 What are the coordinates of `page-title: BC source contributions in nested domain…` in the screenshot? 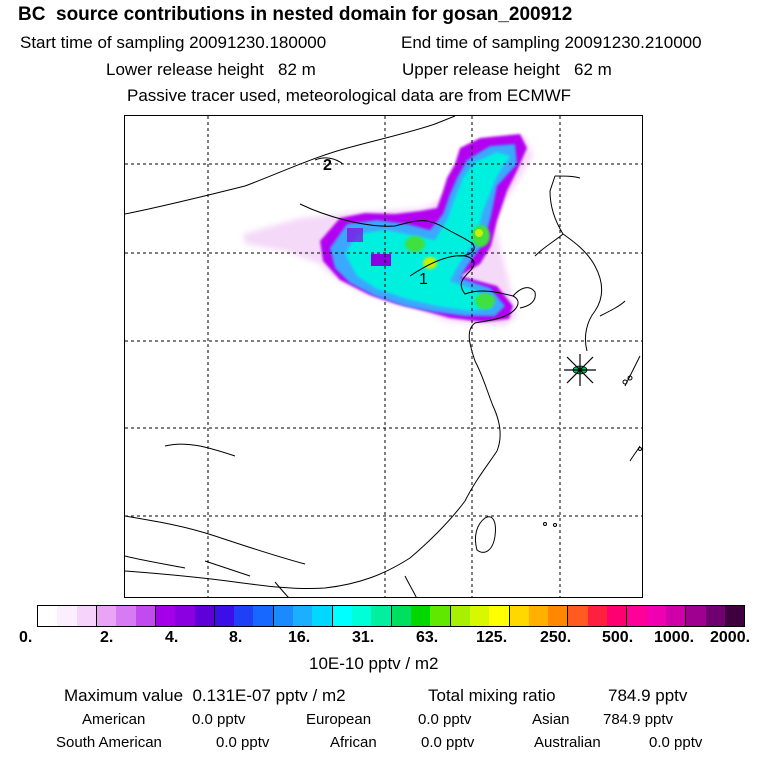 It's located at (295, 14).